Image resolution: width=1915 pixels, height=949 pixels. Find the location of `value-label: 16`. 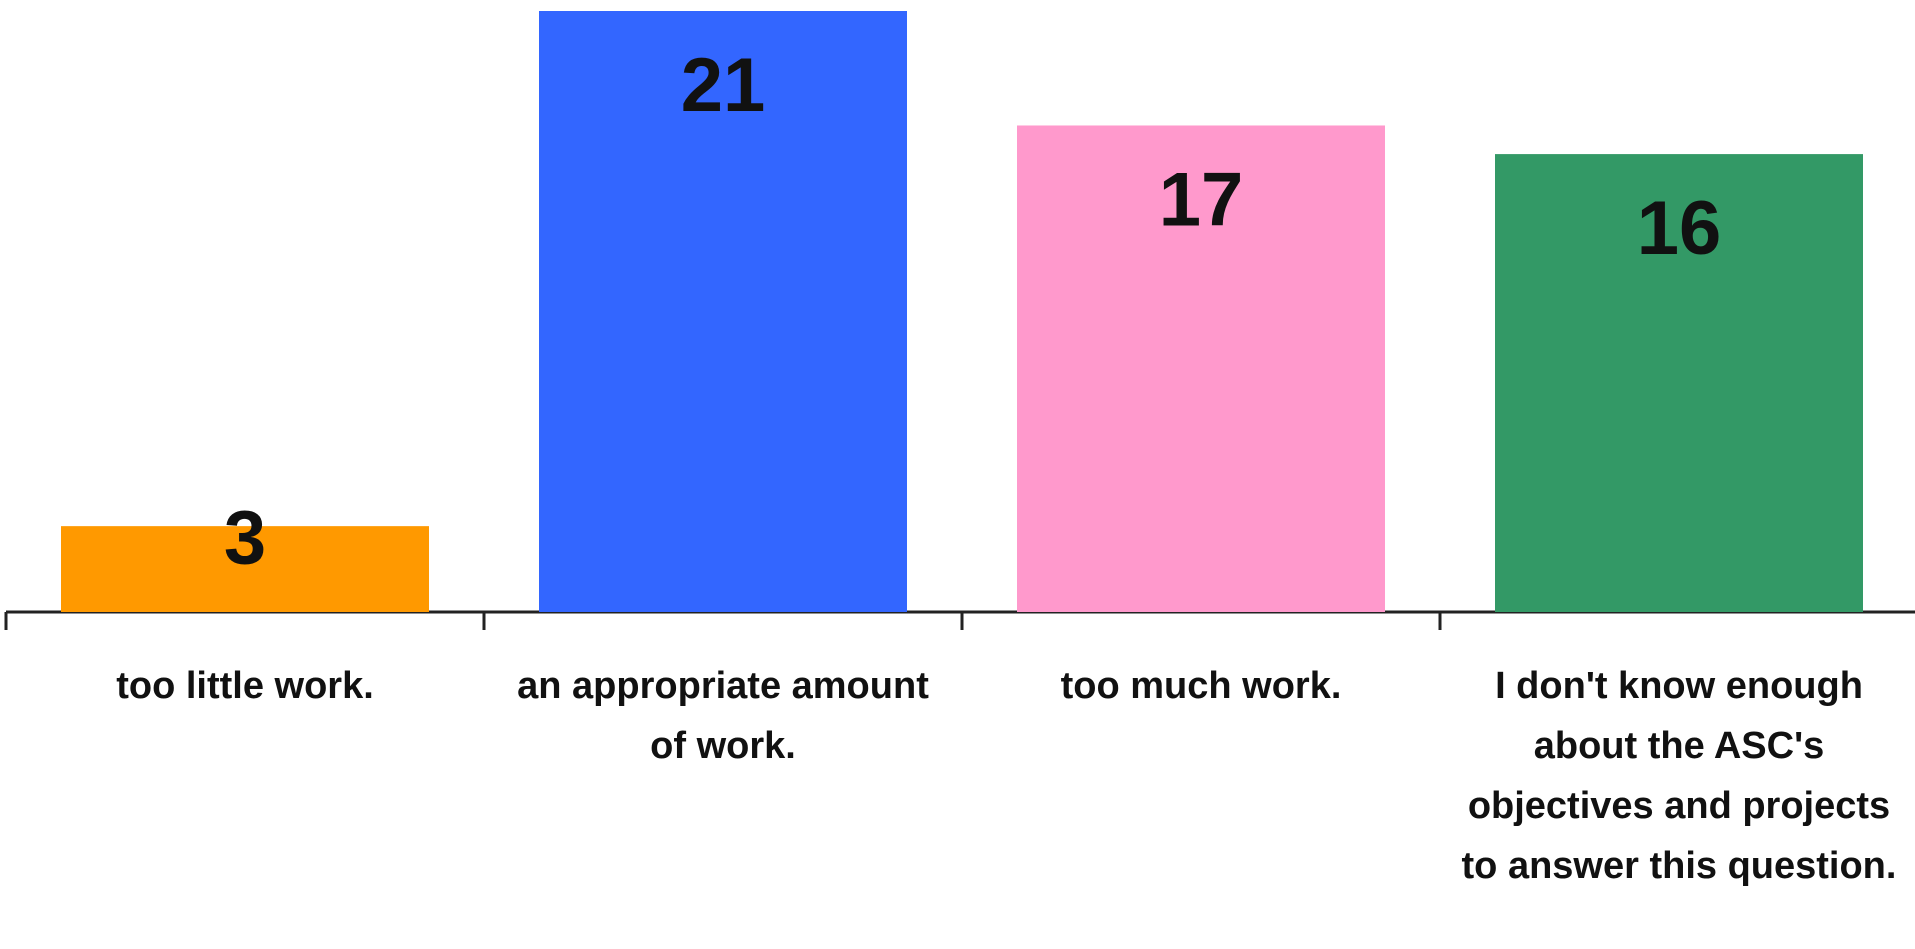

value-label: 16 is located at coordinates (1679, 228).